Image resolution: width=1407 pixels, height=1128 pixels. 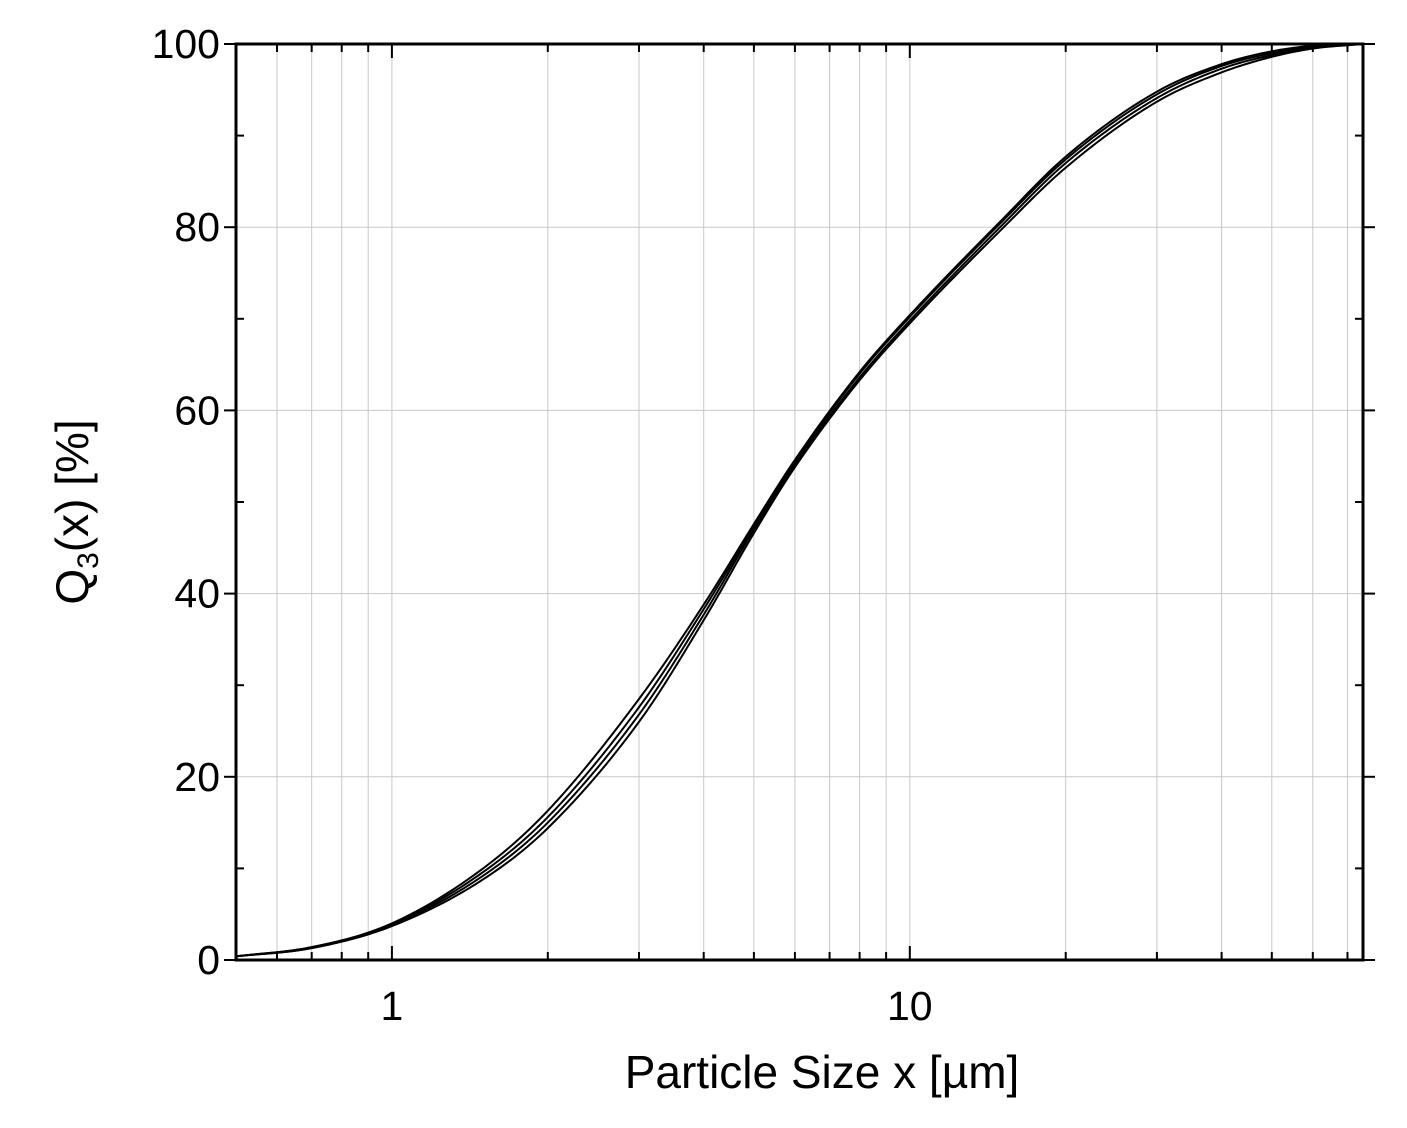 I want to click on y-axis-title-main: Q, so click(x=72, y=587).